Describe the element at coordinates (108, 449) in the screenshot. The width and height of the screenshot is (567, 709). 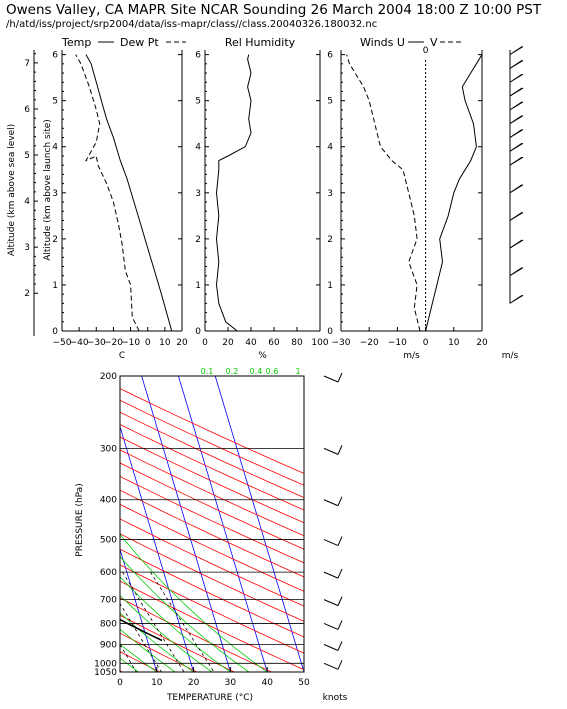
I see `pressure-tick-label: 300` at that location.